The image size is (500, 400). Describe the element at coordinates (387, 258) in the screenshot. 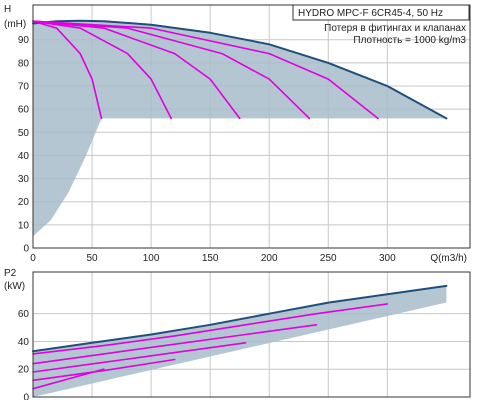

I see `x-tick-label: 300` at that location.